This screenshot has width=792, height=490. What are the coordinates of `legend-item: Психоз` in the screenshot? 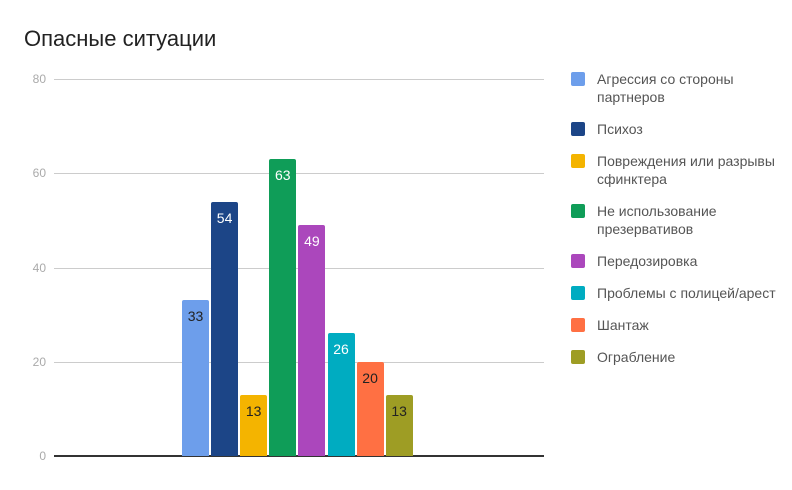 It's located at (675, 129).